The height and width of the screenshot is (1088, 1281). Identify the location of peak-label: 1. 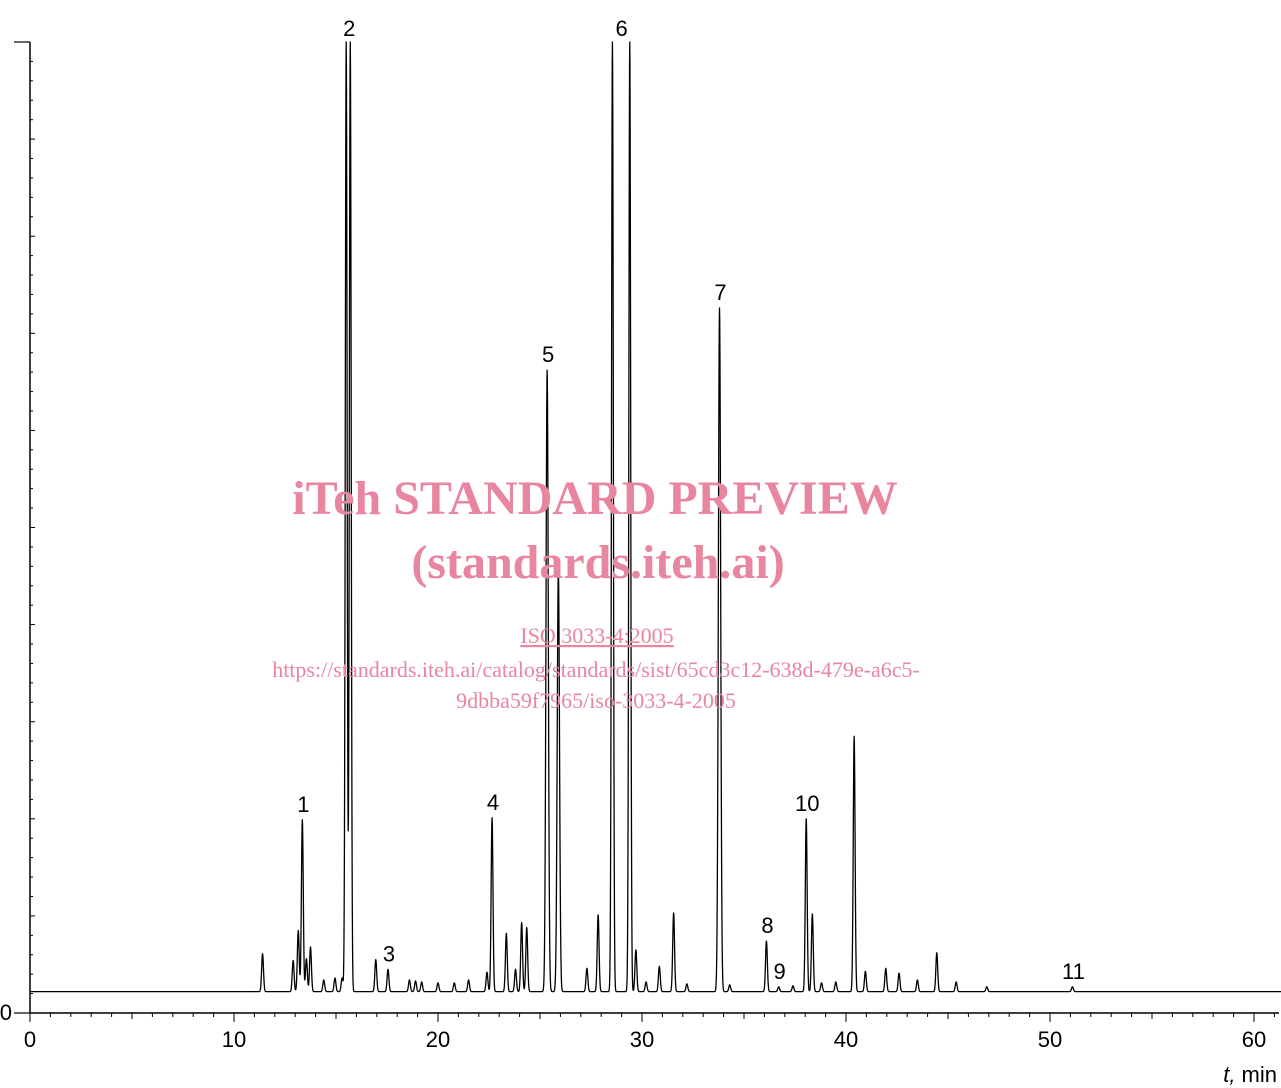
(303, 804).